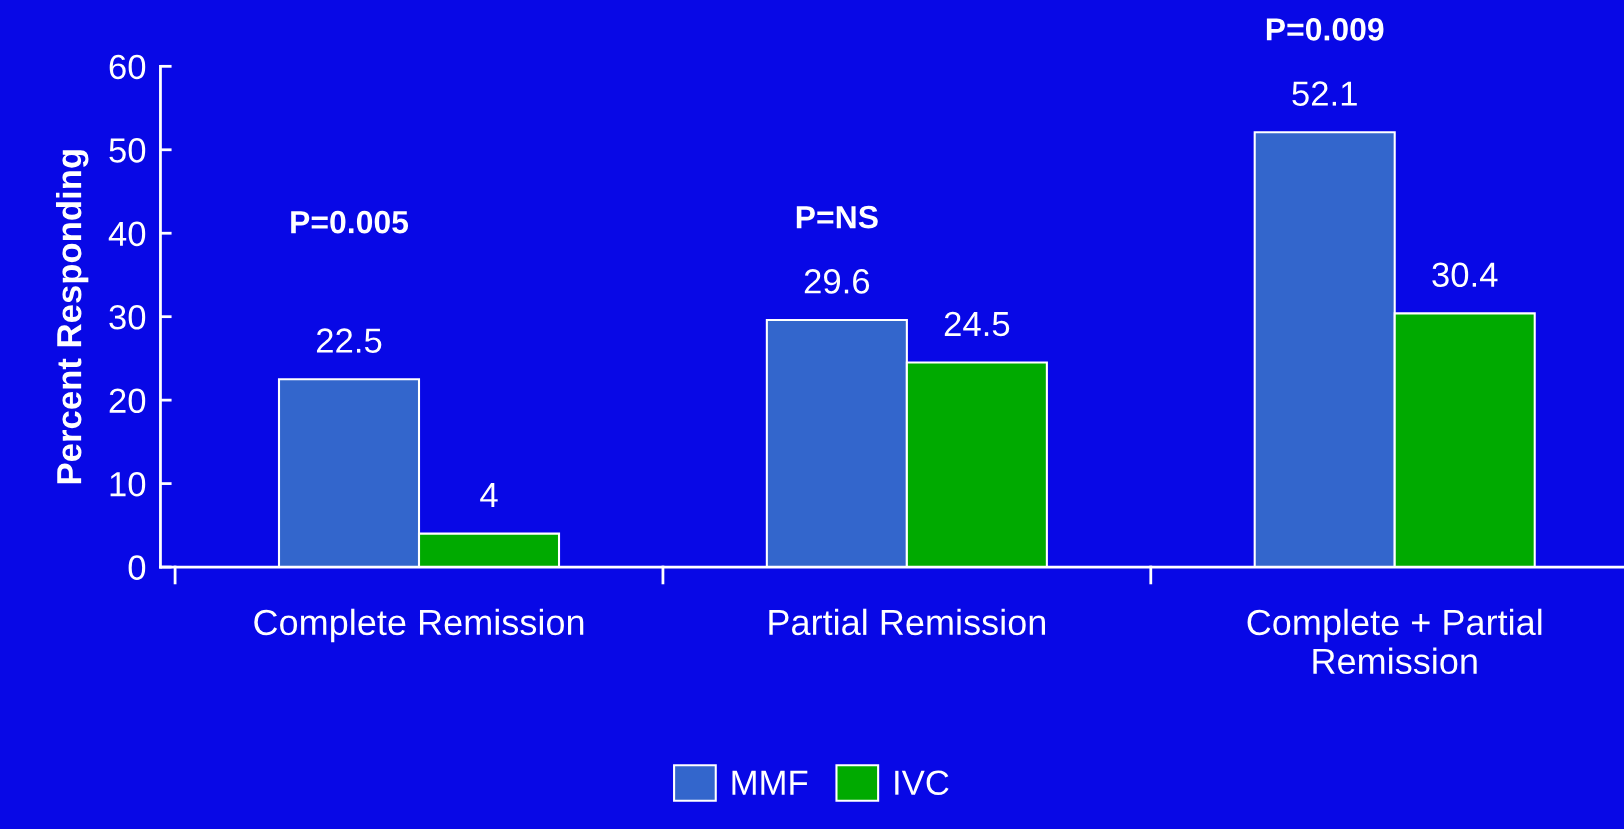 The width and height of the screenshot is (1624, 829). What do you see at coordinates (1394, 641) in the screenshot?
I see `x-tick-label: Complete + Partial Remission` at bounding box center [1394, 641].